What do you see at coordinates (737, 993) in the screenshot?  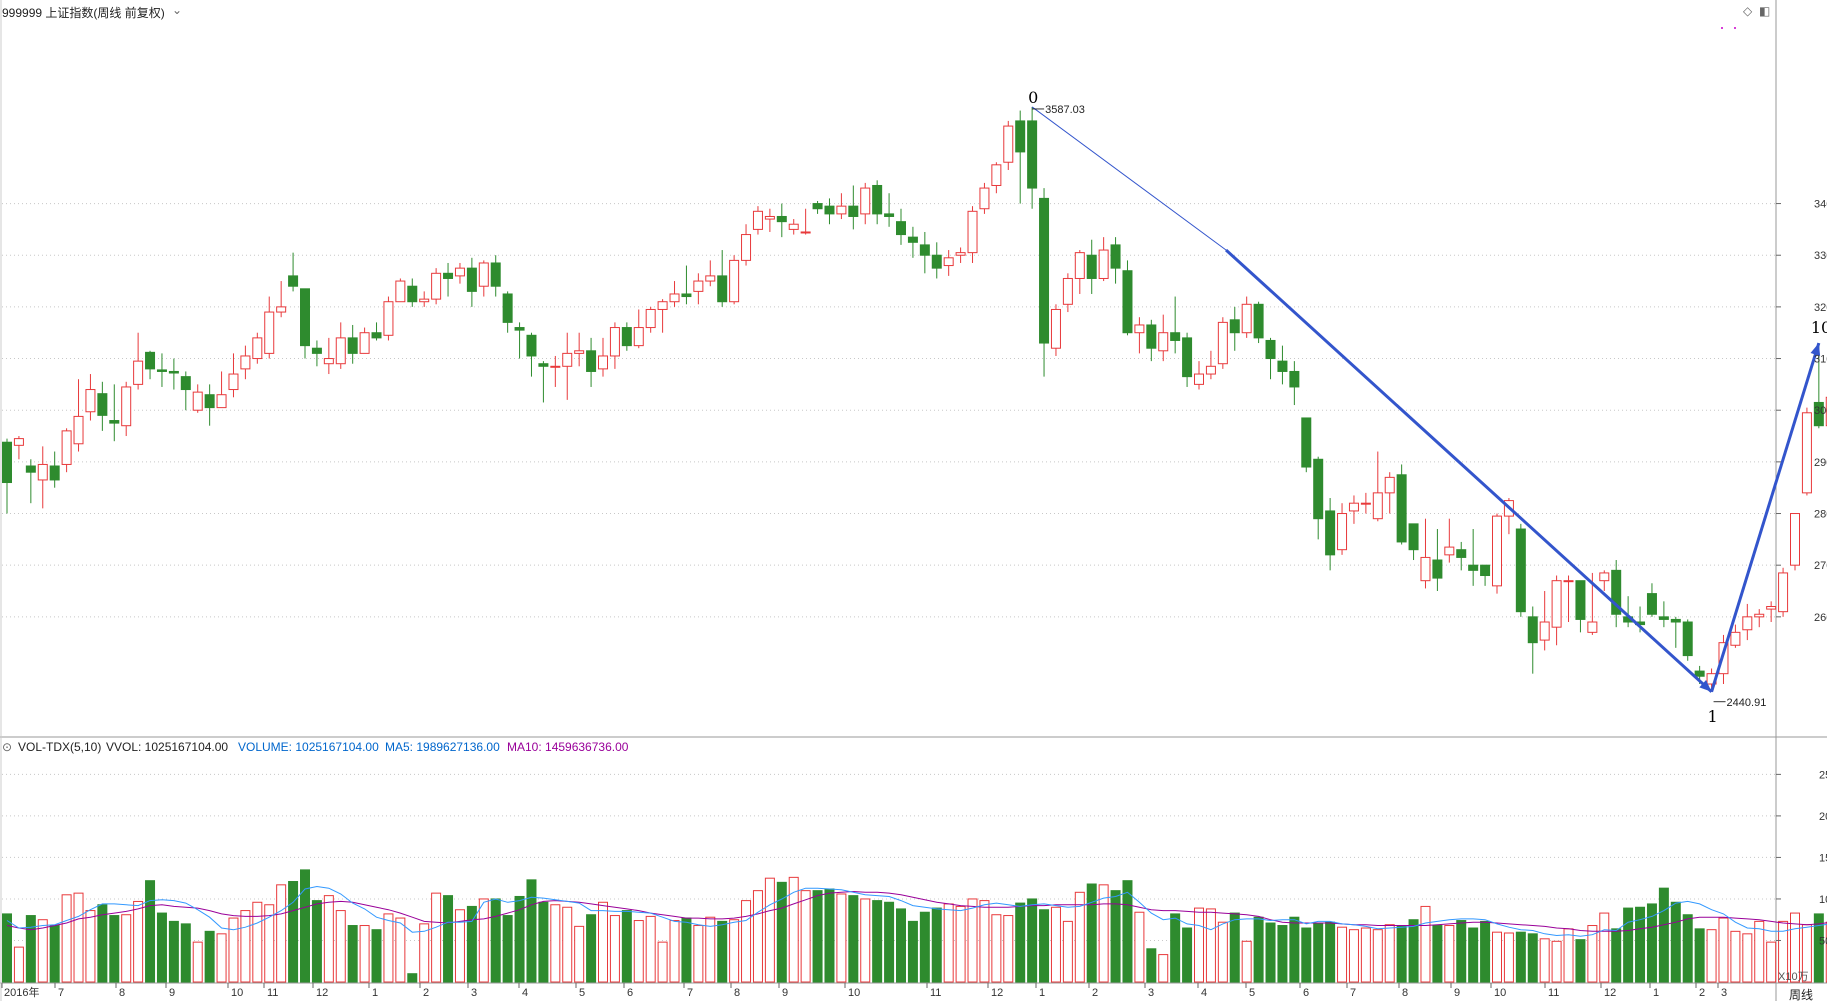 I see `time-tick-label: 8` at bounding box center [737, 993].